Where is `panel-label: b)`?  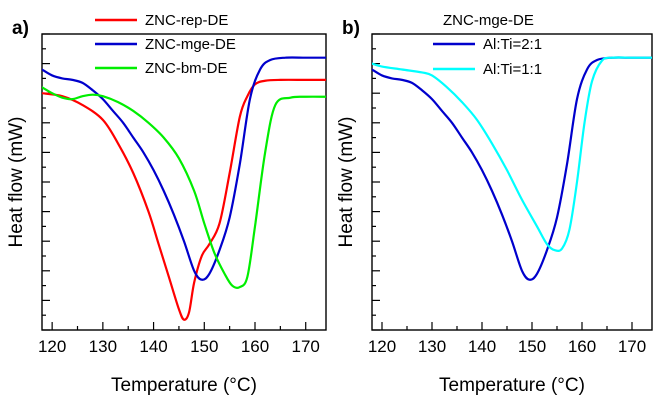
panel-label: b) is located at coordinates (351, 28).